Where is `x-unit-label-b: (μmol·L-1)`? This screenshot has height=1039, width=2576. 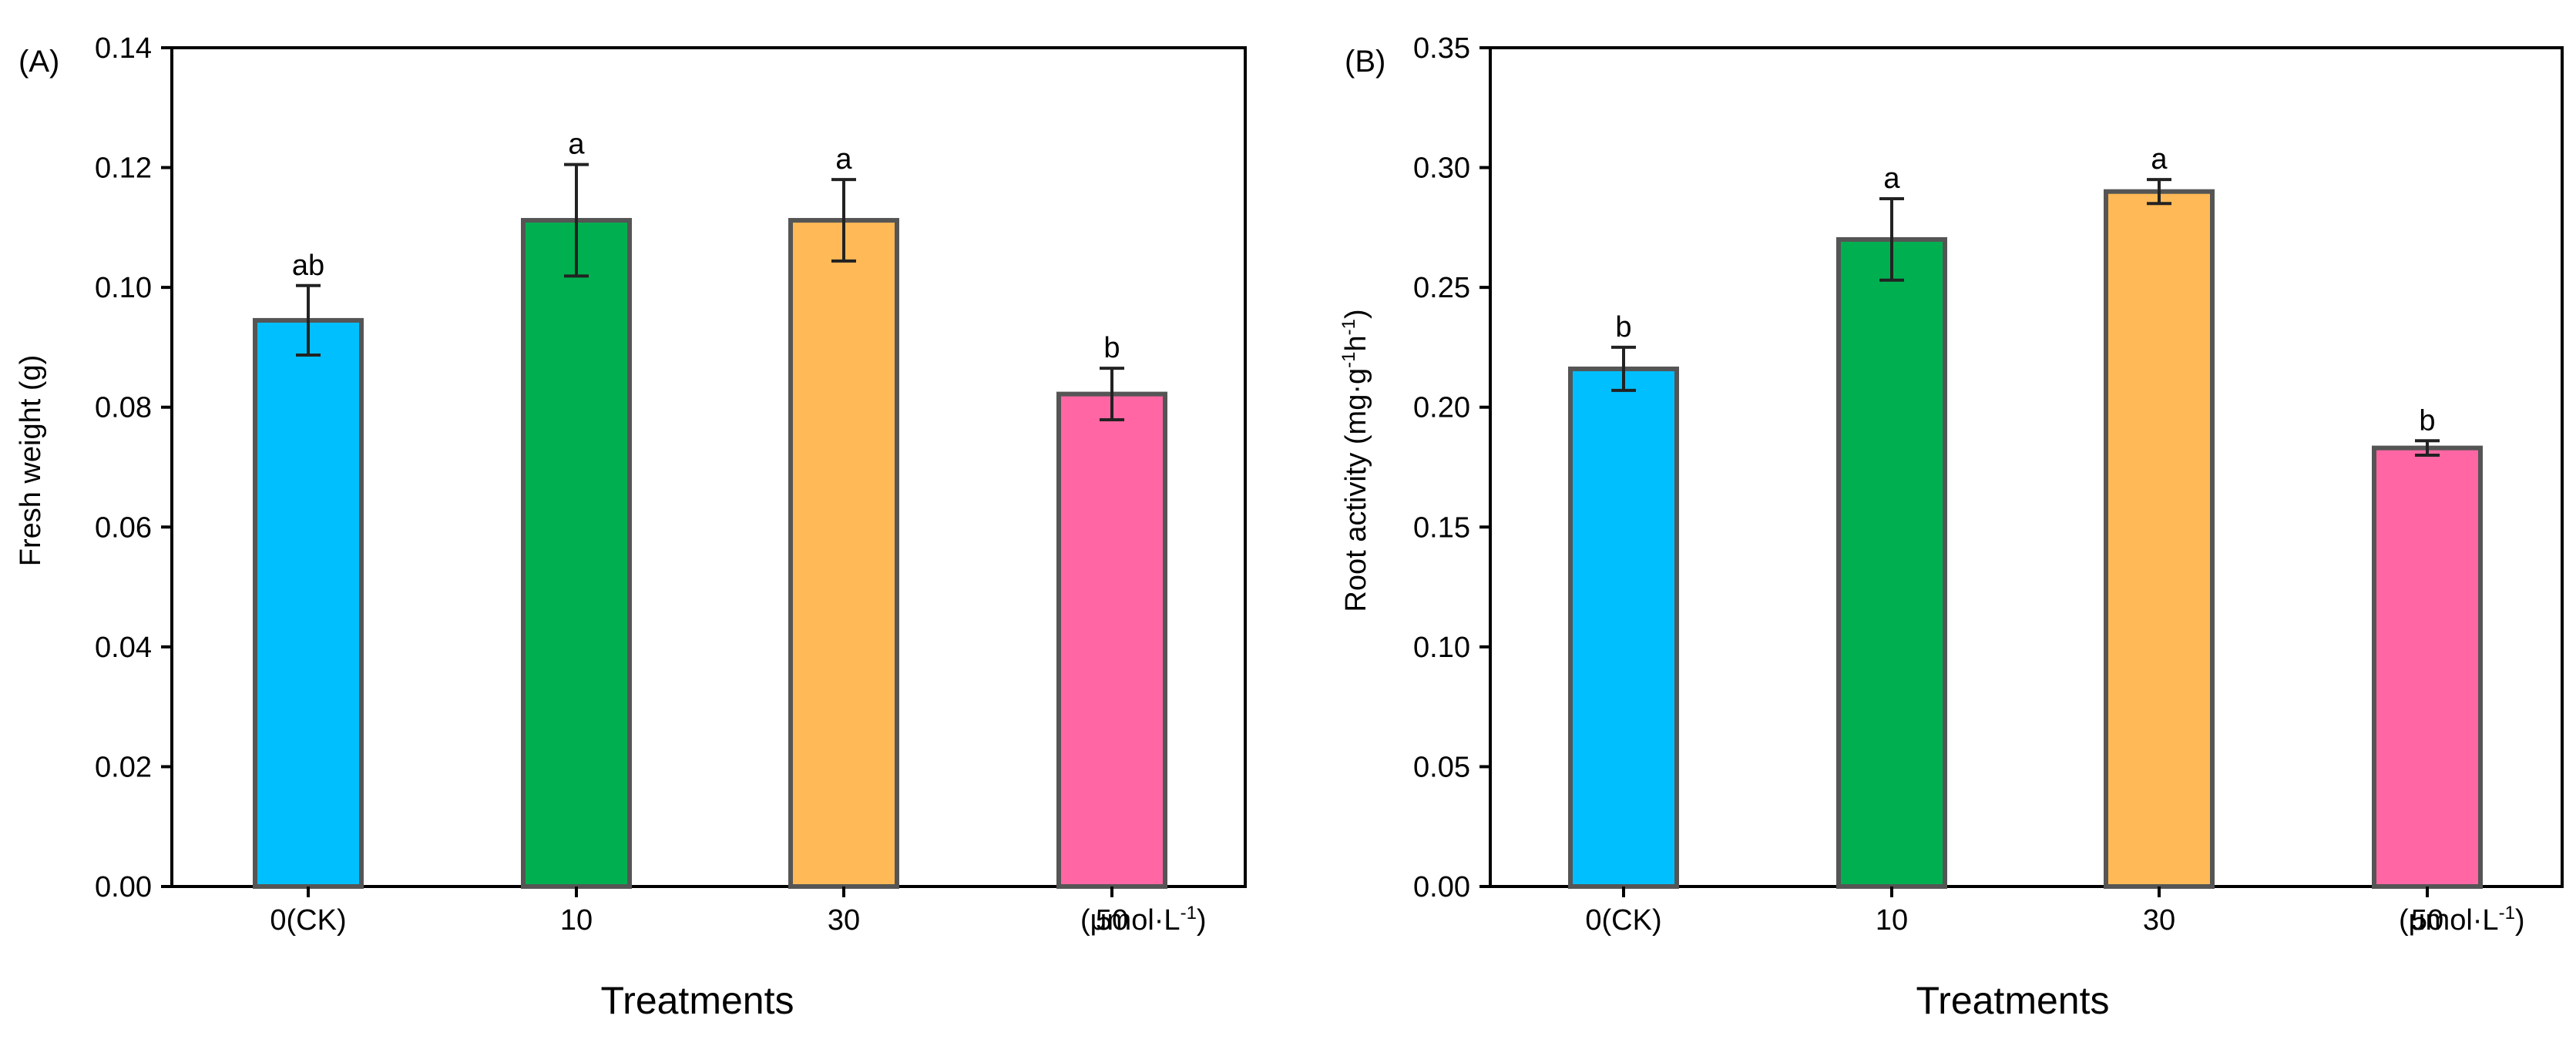
x-unit-label-b: (μmol·L-1) is located at coordinates (2462, 920).